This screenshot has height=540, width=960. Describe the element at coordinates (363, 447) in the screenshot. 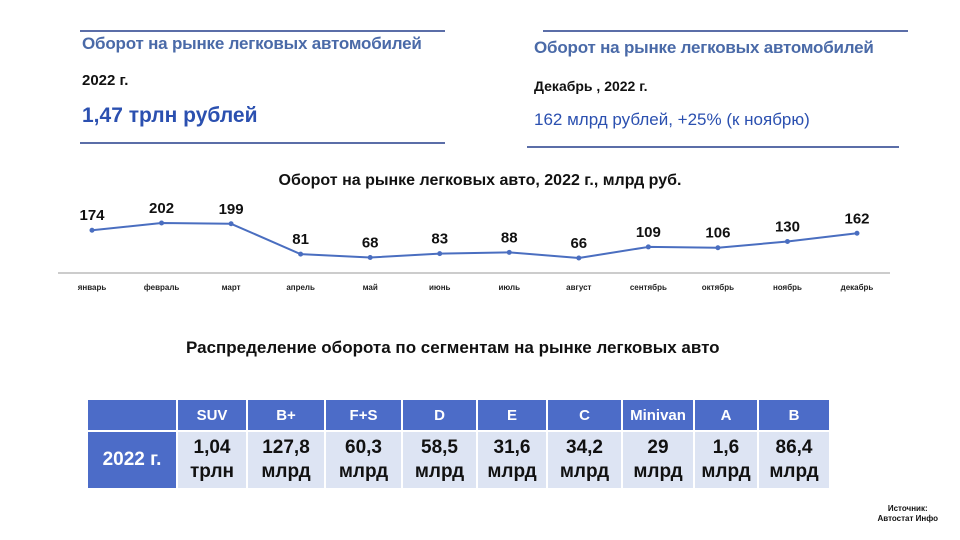

I see `value-num: 60,3` at that location.